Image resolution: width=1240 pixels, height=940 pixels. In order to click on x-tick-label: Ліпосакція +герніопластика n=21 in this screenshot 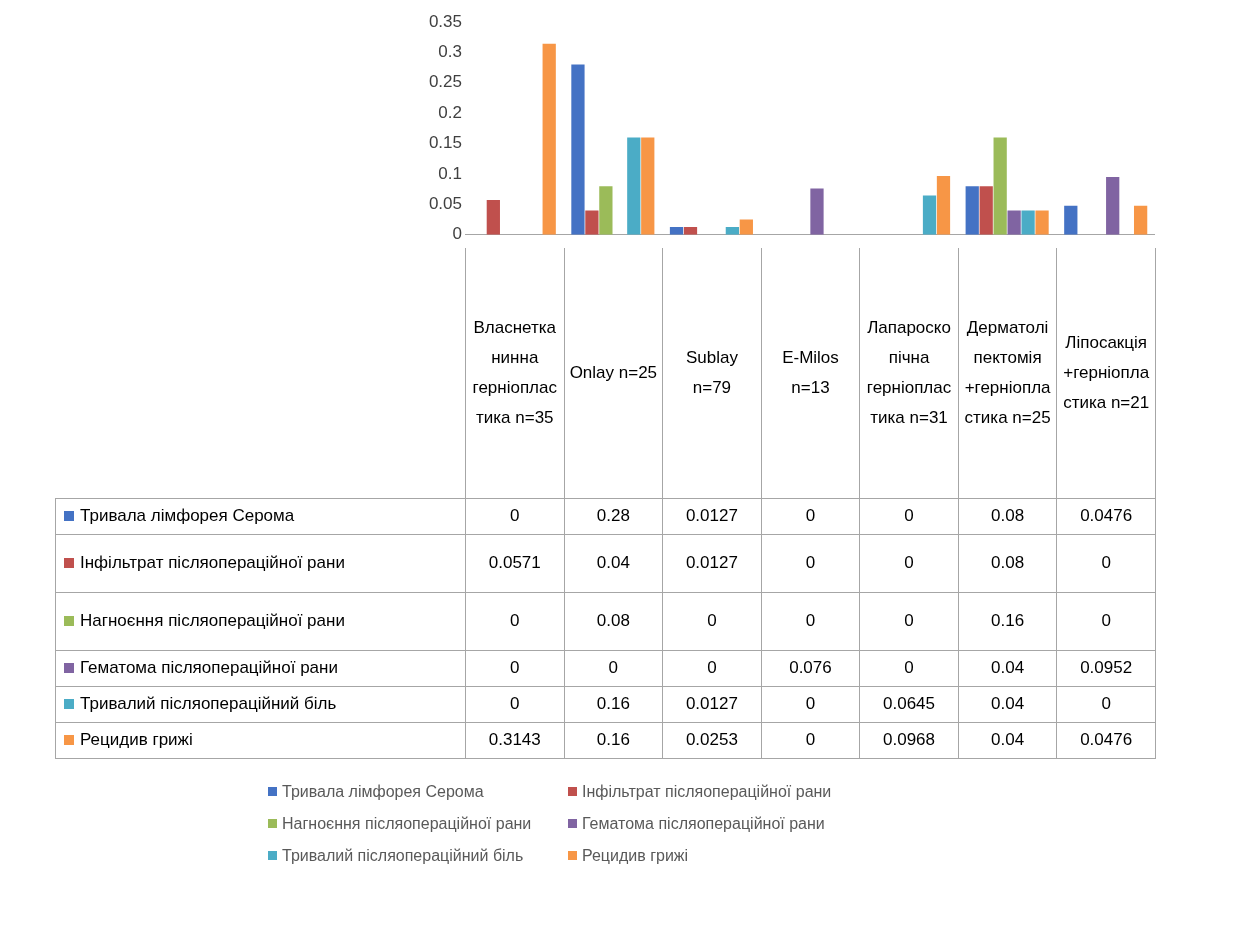, I will do `click(1106, 373)`.